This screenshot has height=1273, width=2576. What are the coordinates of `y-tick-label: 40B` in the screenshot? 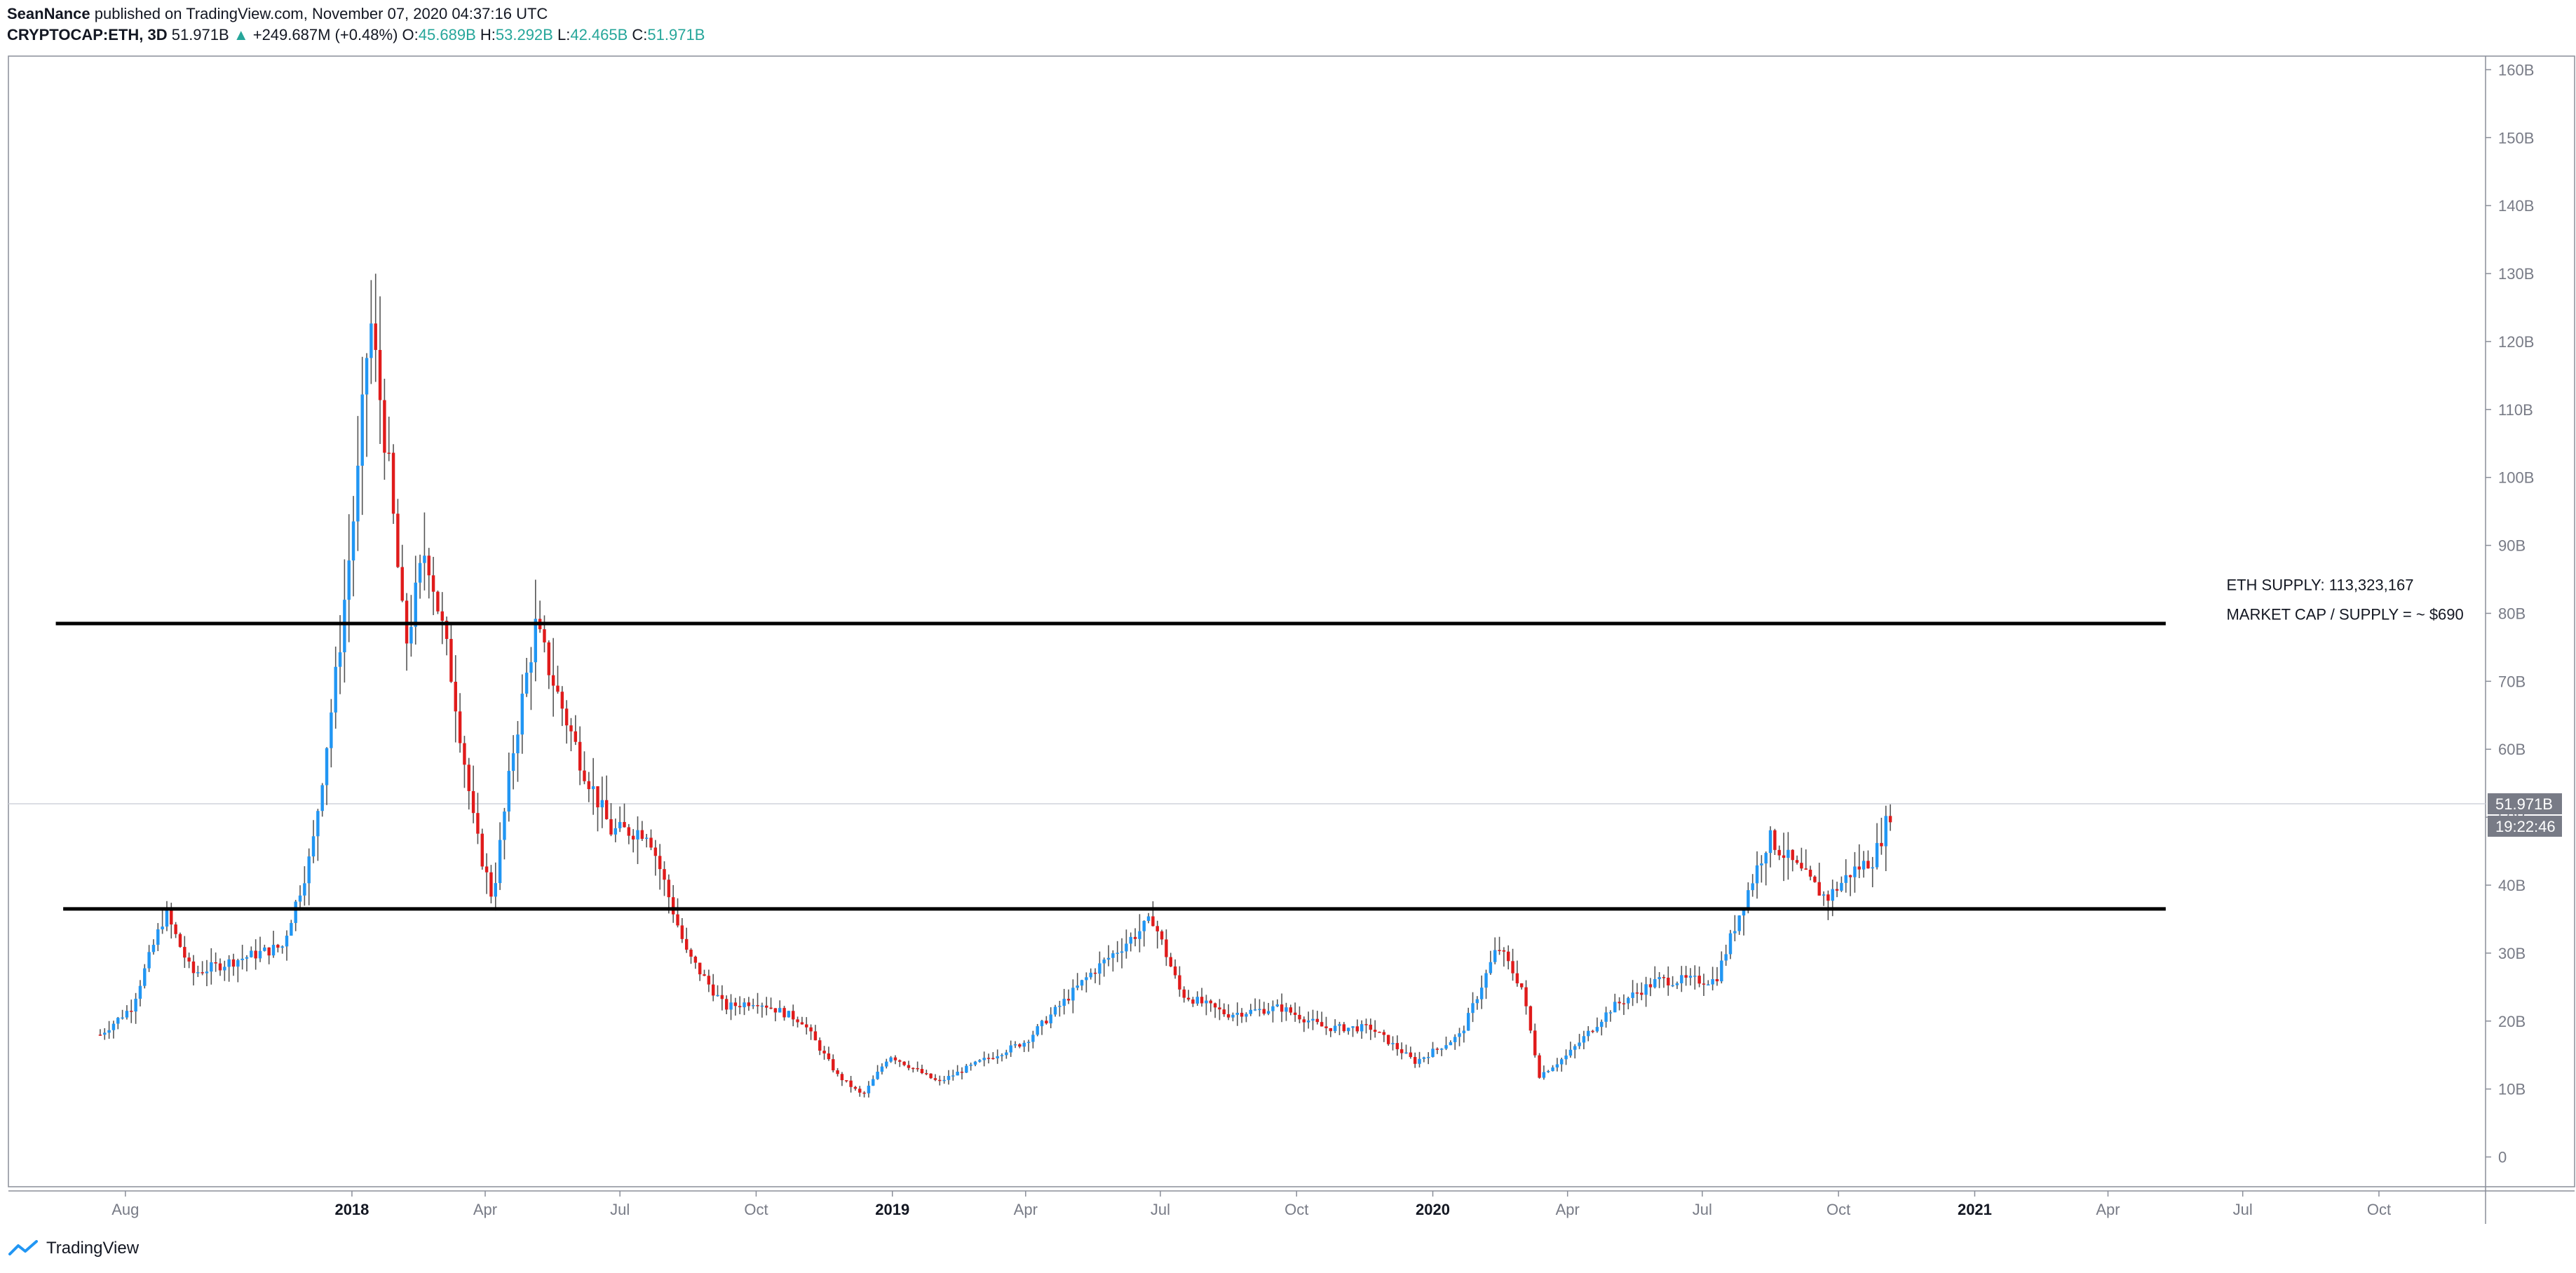 It's located at (2512, 885).